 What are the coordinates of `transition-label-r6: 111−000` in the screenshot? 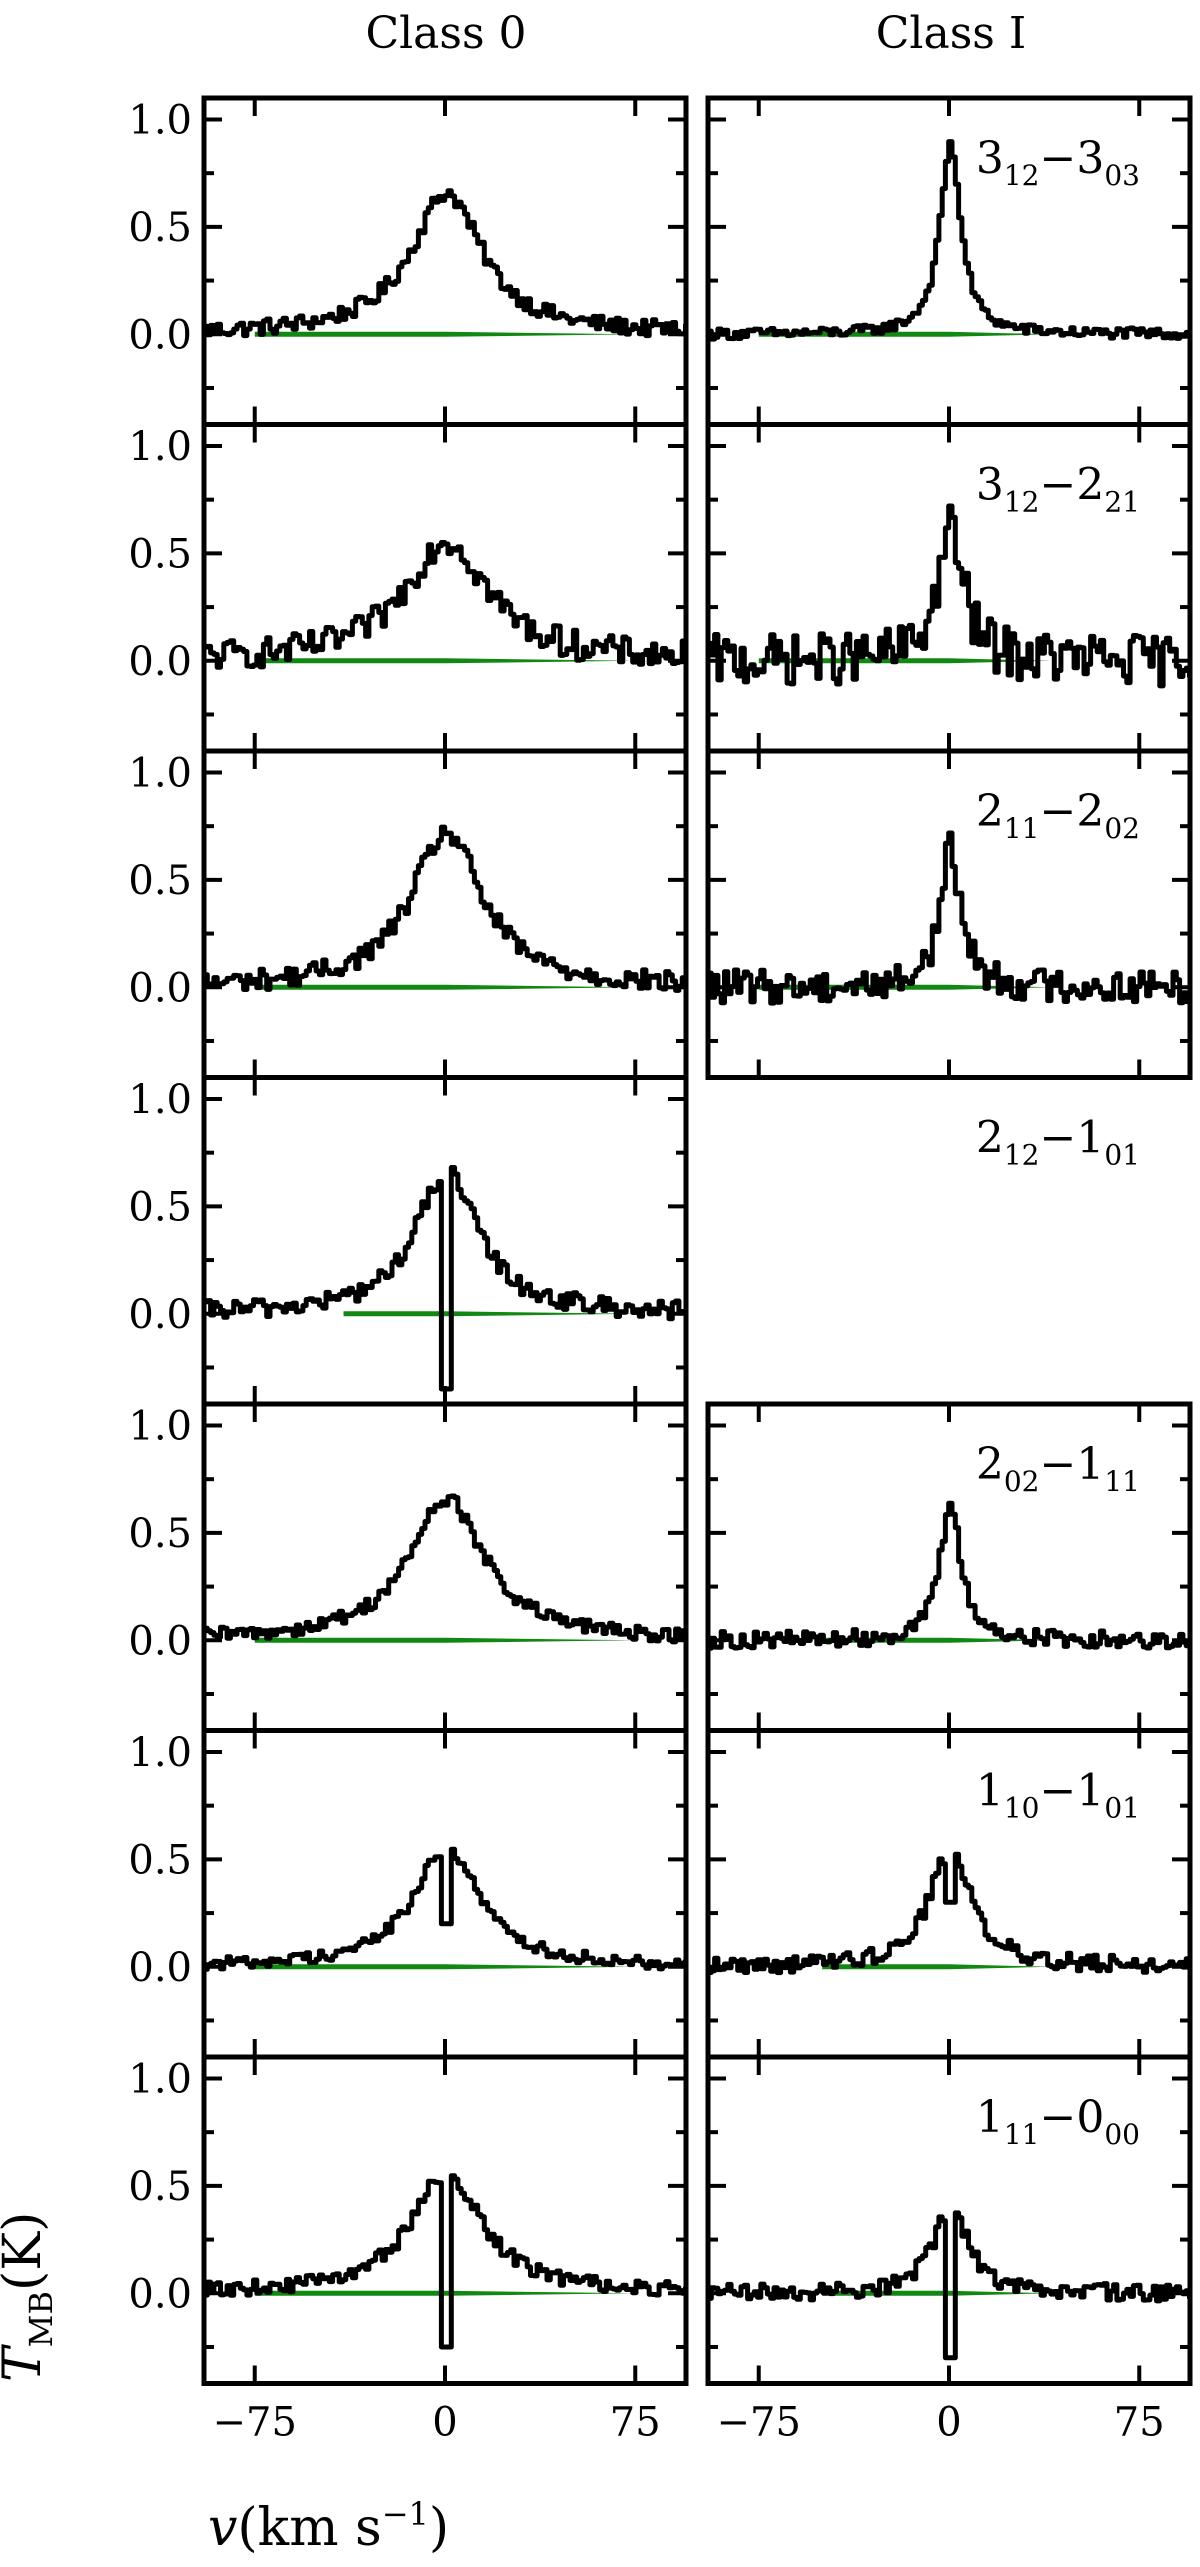 It's located at (1058, 2121).